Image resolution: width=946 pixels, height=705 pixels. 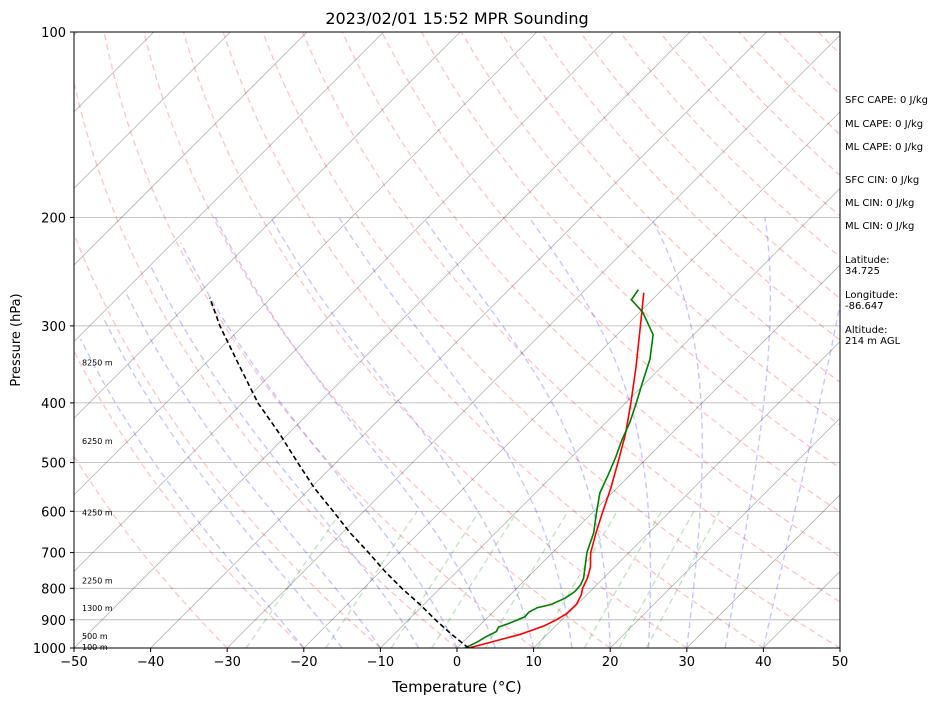 What do you see at coordinates (53, 33) in the screenshot?
I see `y-tick-label: 100` at bounding box center [53, 33].